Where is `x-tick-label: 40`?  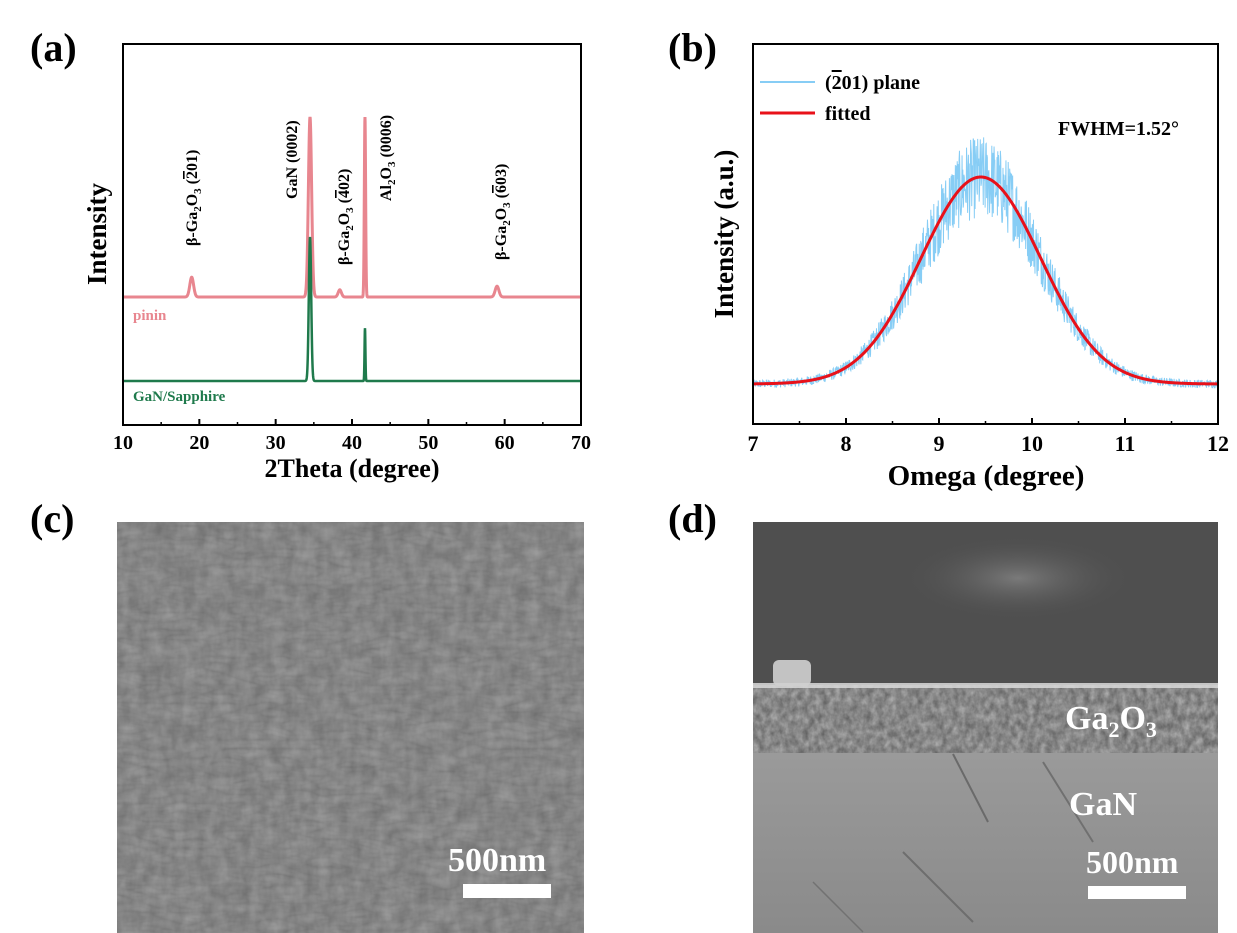 x-tick-label: 40 is located at coordinates (352, 443).